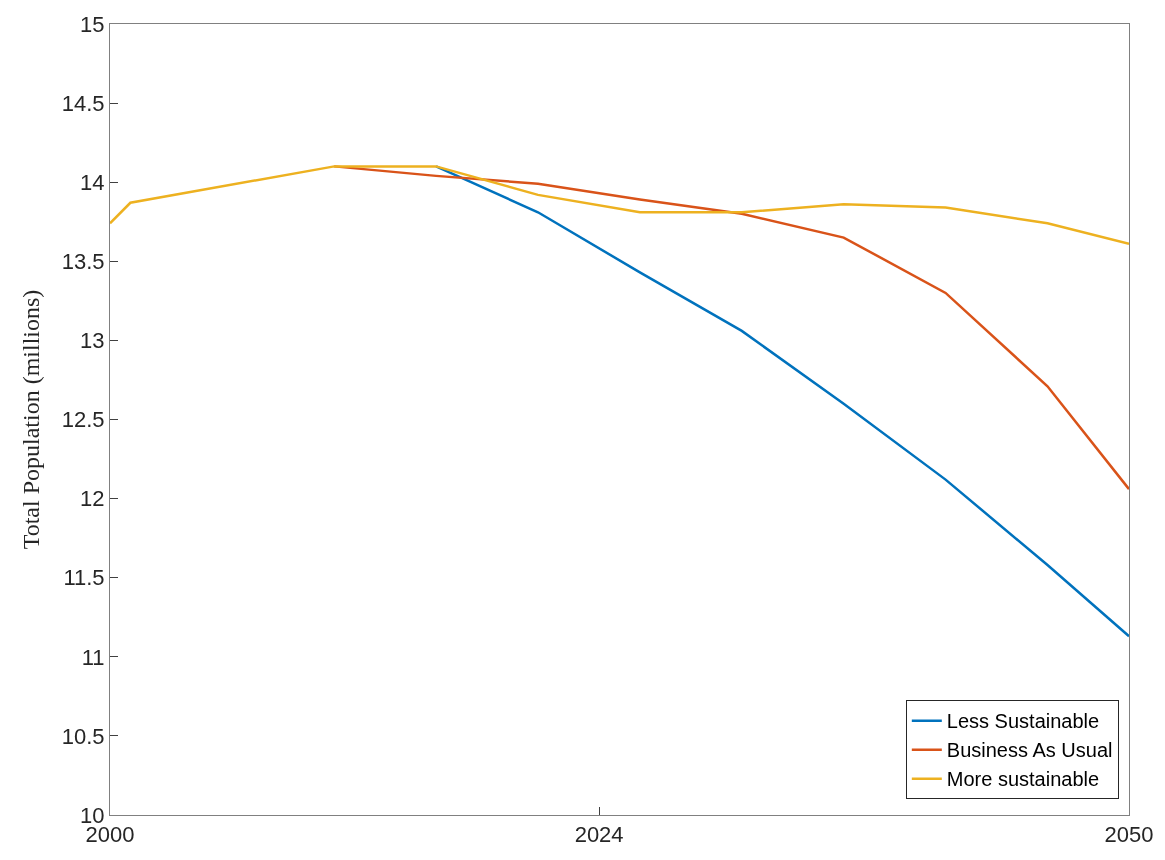 This screenshot has height=860, width=1165. What do you see at coordinates (1029, 750) in the screenshot?
I see `legend-label: Business As Usual` at bounding box center [1029, 750].